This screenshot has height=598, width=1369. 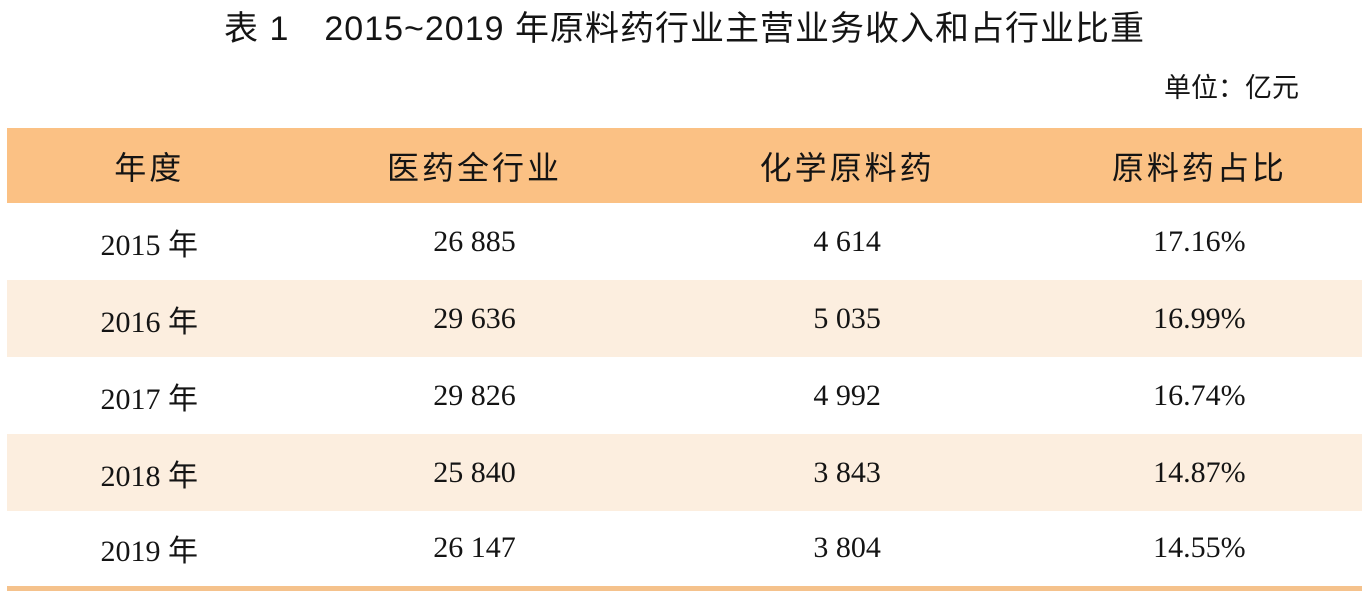 What do you see at coordinates (474, 548) in the screenshot?
I see `industry-total-cell: 26 147` at bounding box center [474, 548].